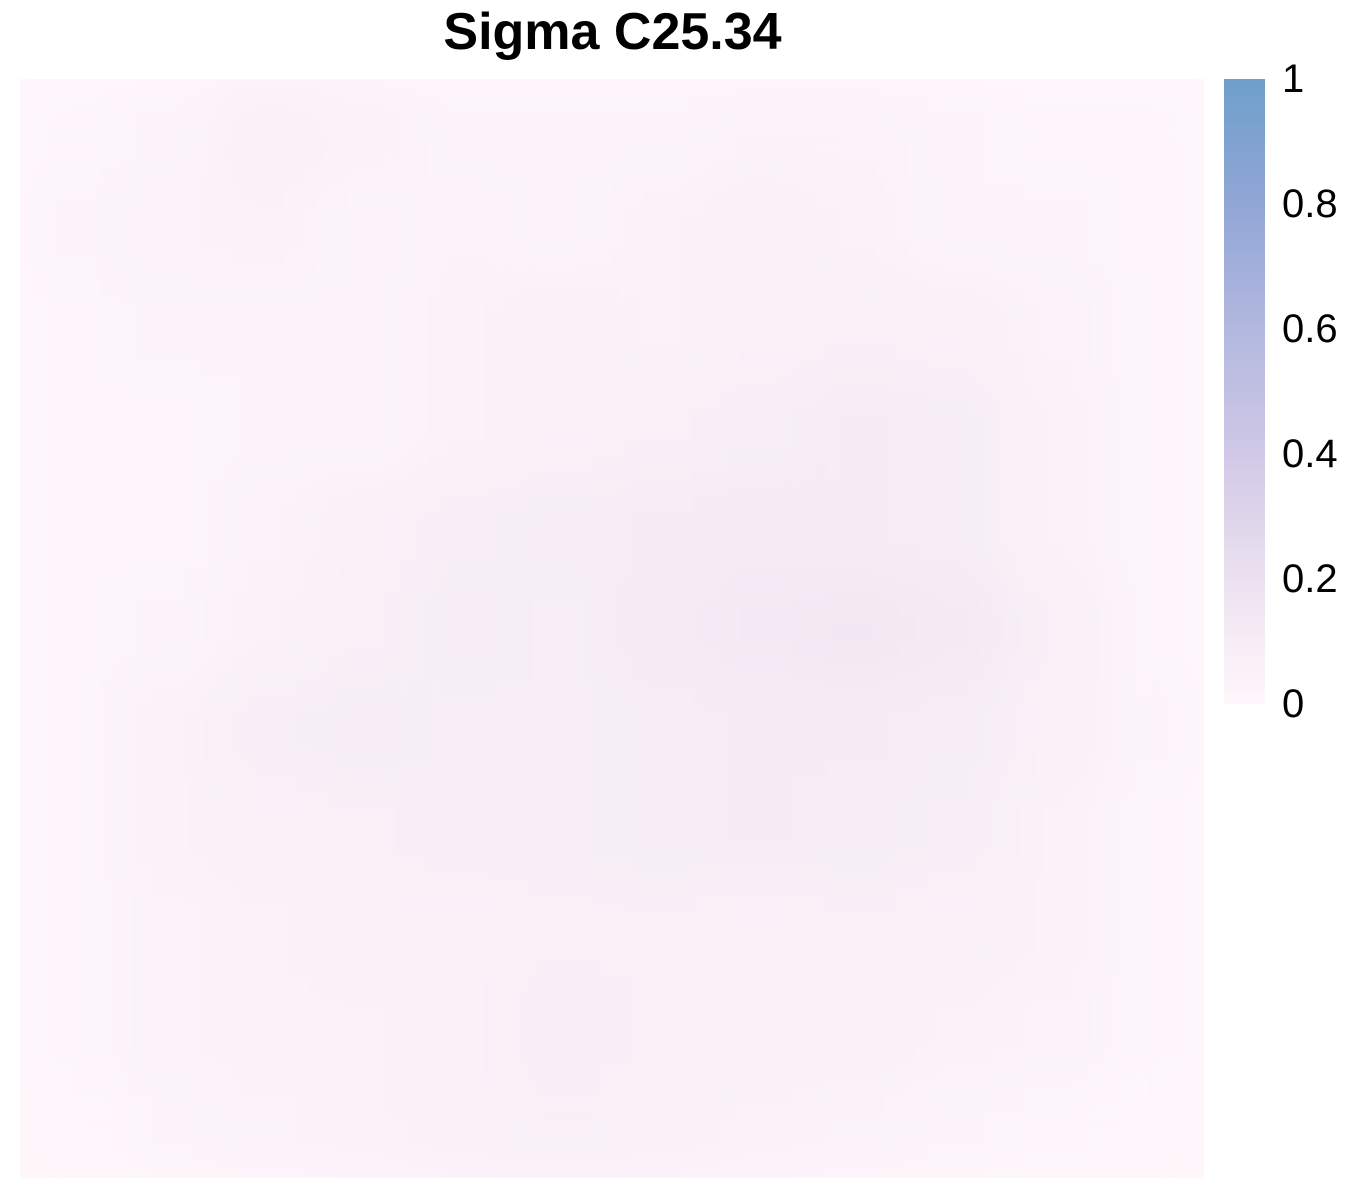 The image size is (1350, 1200). Describe the element at coordinates (1293, 704) in the screenshot. I see `colorbar-tick-label: 0` at that location.